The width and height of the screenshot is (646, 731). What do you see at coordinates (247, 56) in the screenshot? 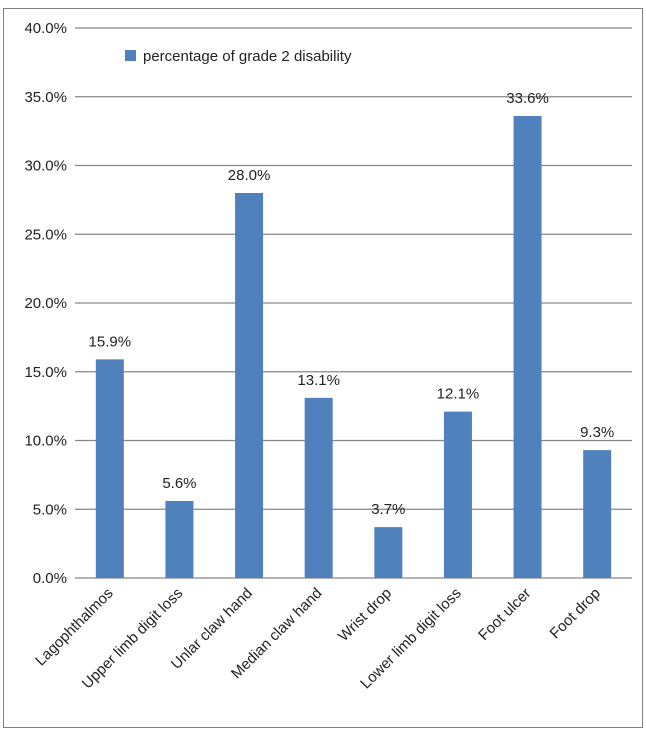
I see `legend-label: percentage of grade 2 disability` at bounding box center [247, 56].